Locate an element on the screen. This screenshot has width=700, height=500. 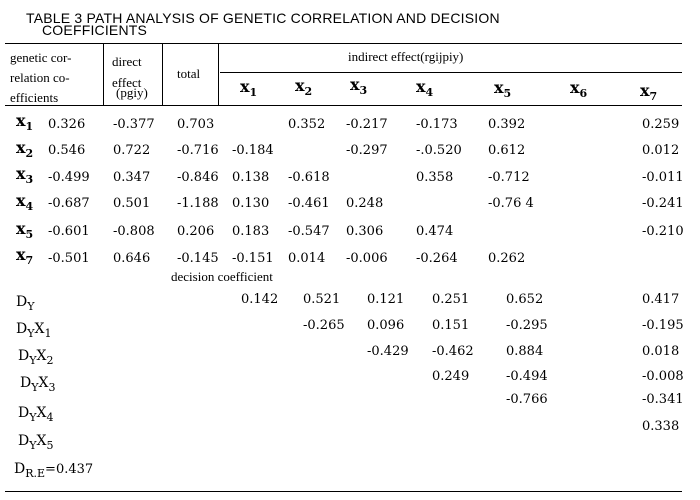
table-cell: 0.012 is located at coordinates (661, 150).